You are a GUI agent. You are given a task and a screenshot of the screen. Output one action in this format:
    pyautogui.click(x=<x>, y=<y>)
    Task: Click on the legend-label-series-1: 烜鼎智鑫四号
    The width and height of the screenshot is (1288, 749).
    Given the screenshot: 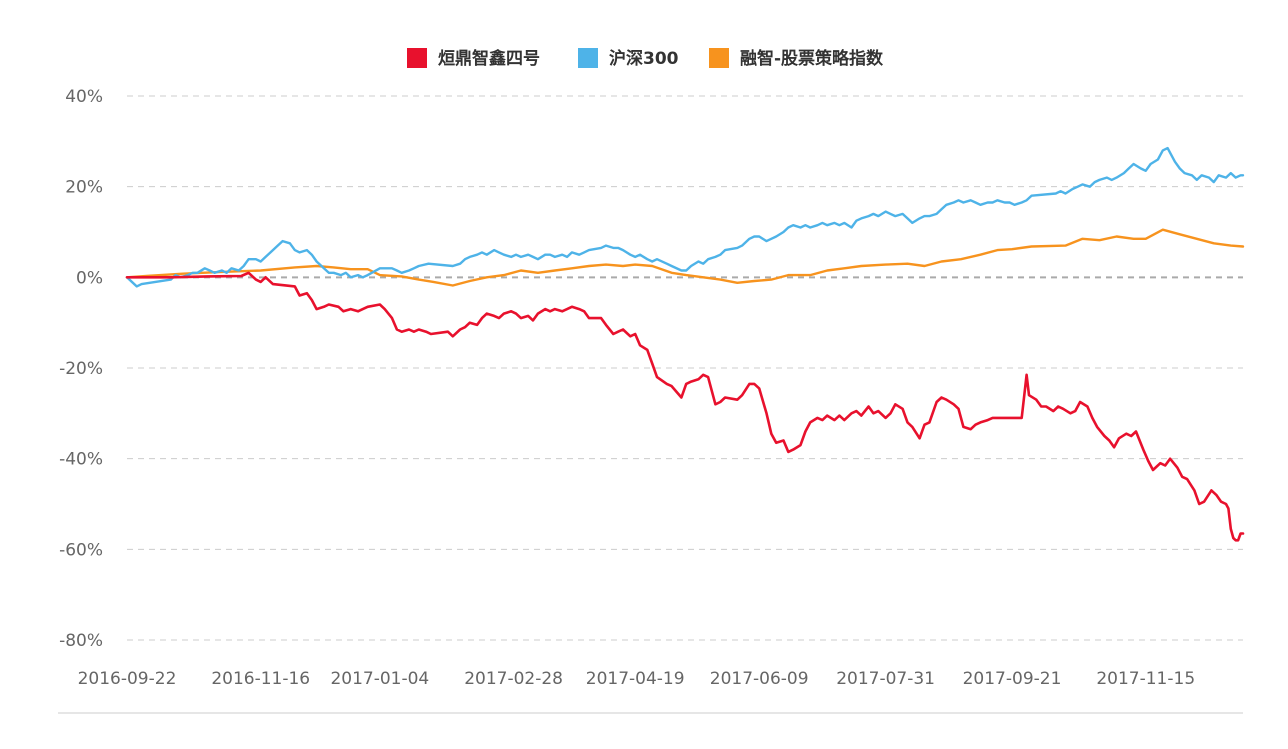 What is the action you would take?
    pyautogui.click(x=489, y=58)
    